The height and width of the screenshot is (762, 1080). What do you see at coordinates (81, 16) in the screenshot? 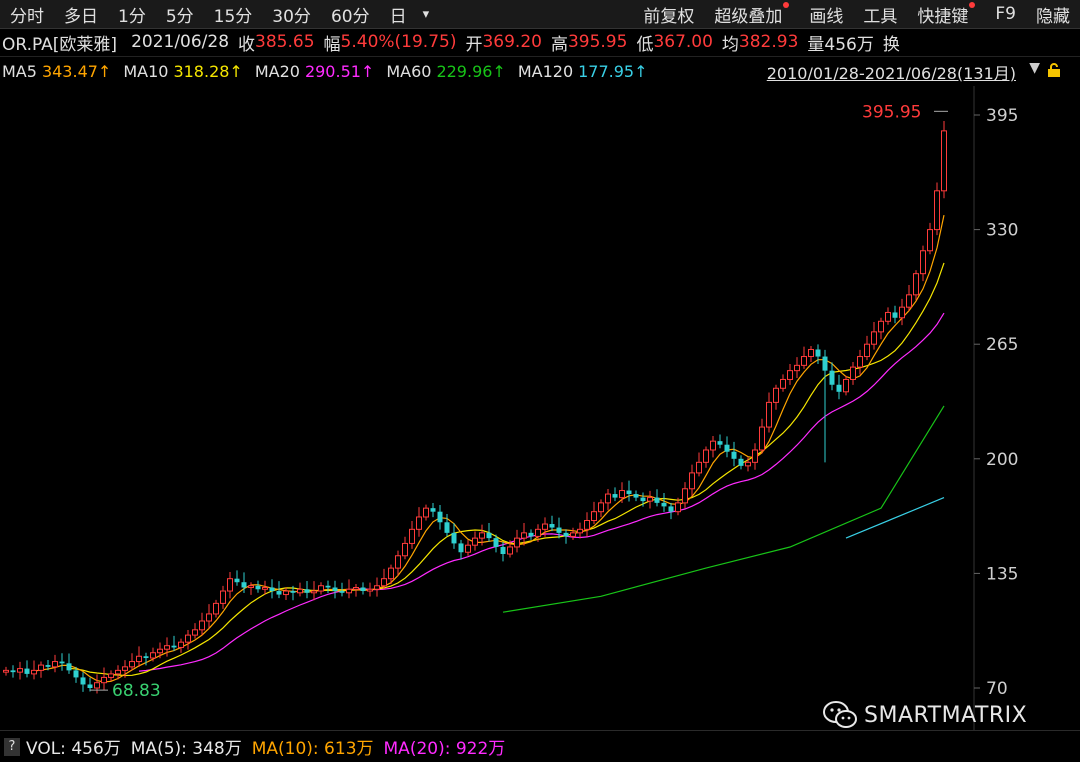
I see `period-tab-1: 多日` at bounding box center [81, 16].